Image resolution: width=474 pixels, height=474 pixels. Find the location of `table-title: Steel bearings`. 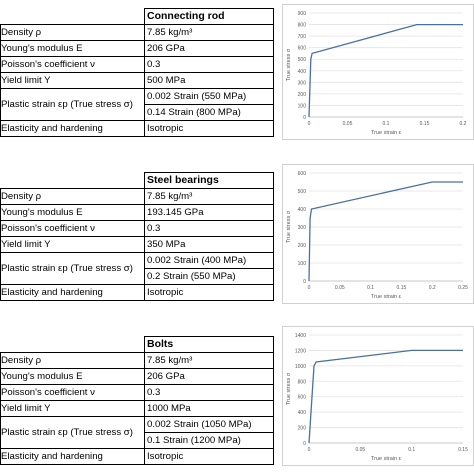

table-title: Steel bearings is located at coordinates (209, 180).